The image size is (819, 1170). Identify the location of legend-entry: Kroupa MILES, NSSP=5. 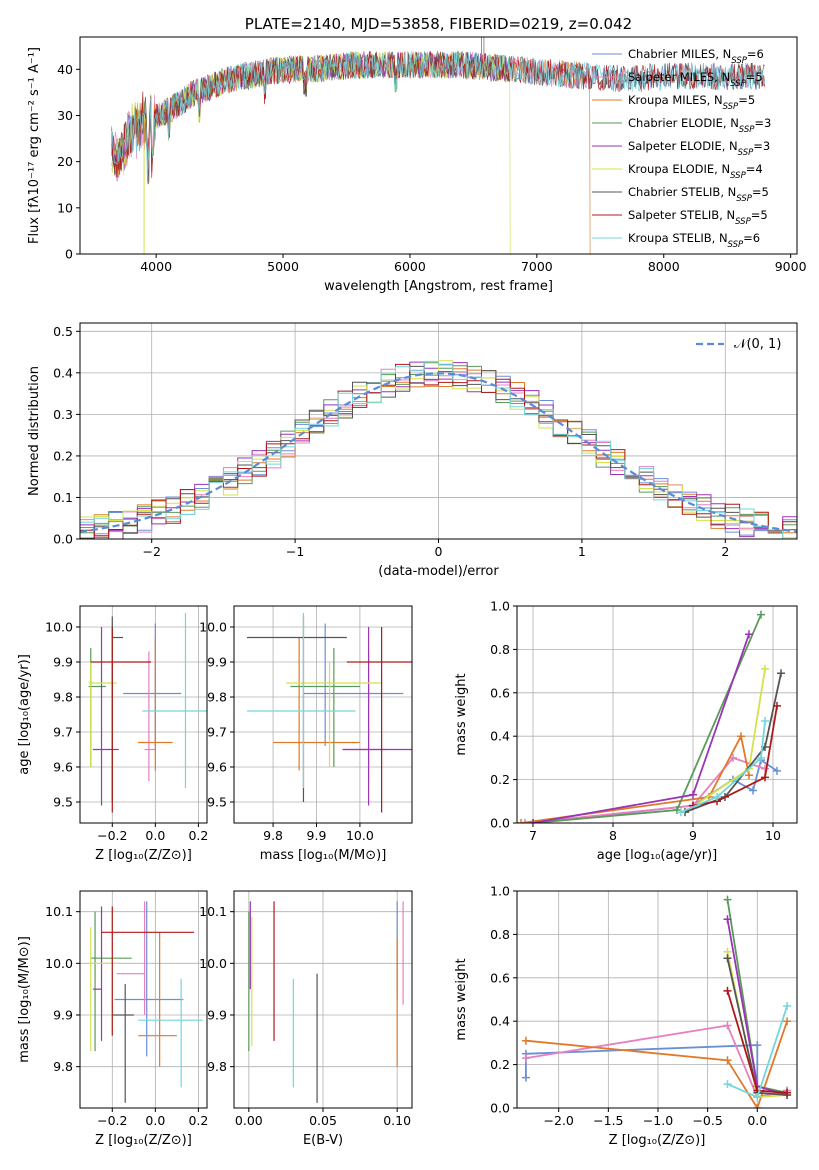
(691, 102).